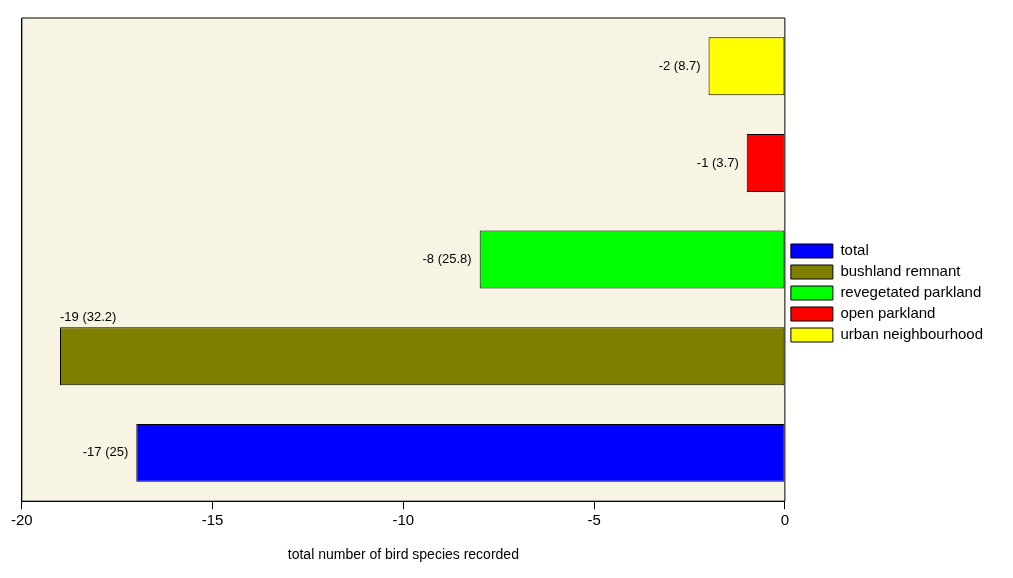 The height and width of the screenshot is (578, 1013). What do you see at coordinates (403, 520) in the screenshot?
I see `x-tick-label: -10` at bounding box center [403, 520].